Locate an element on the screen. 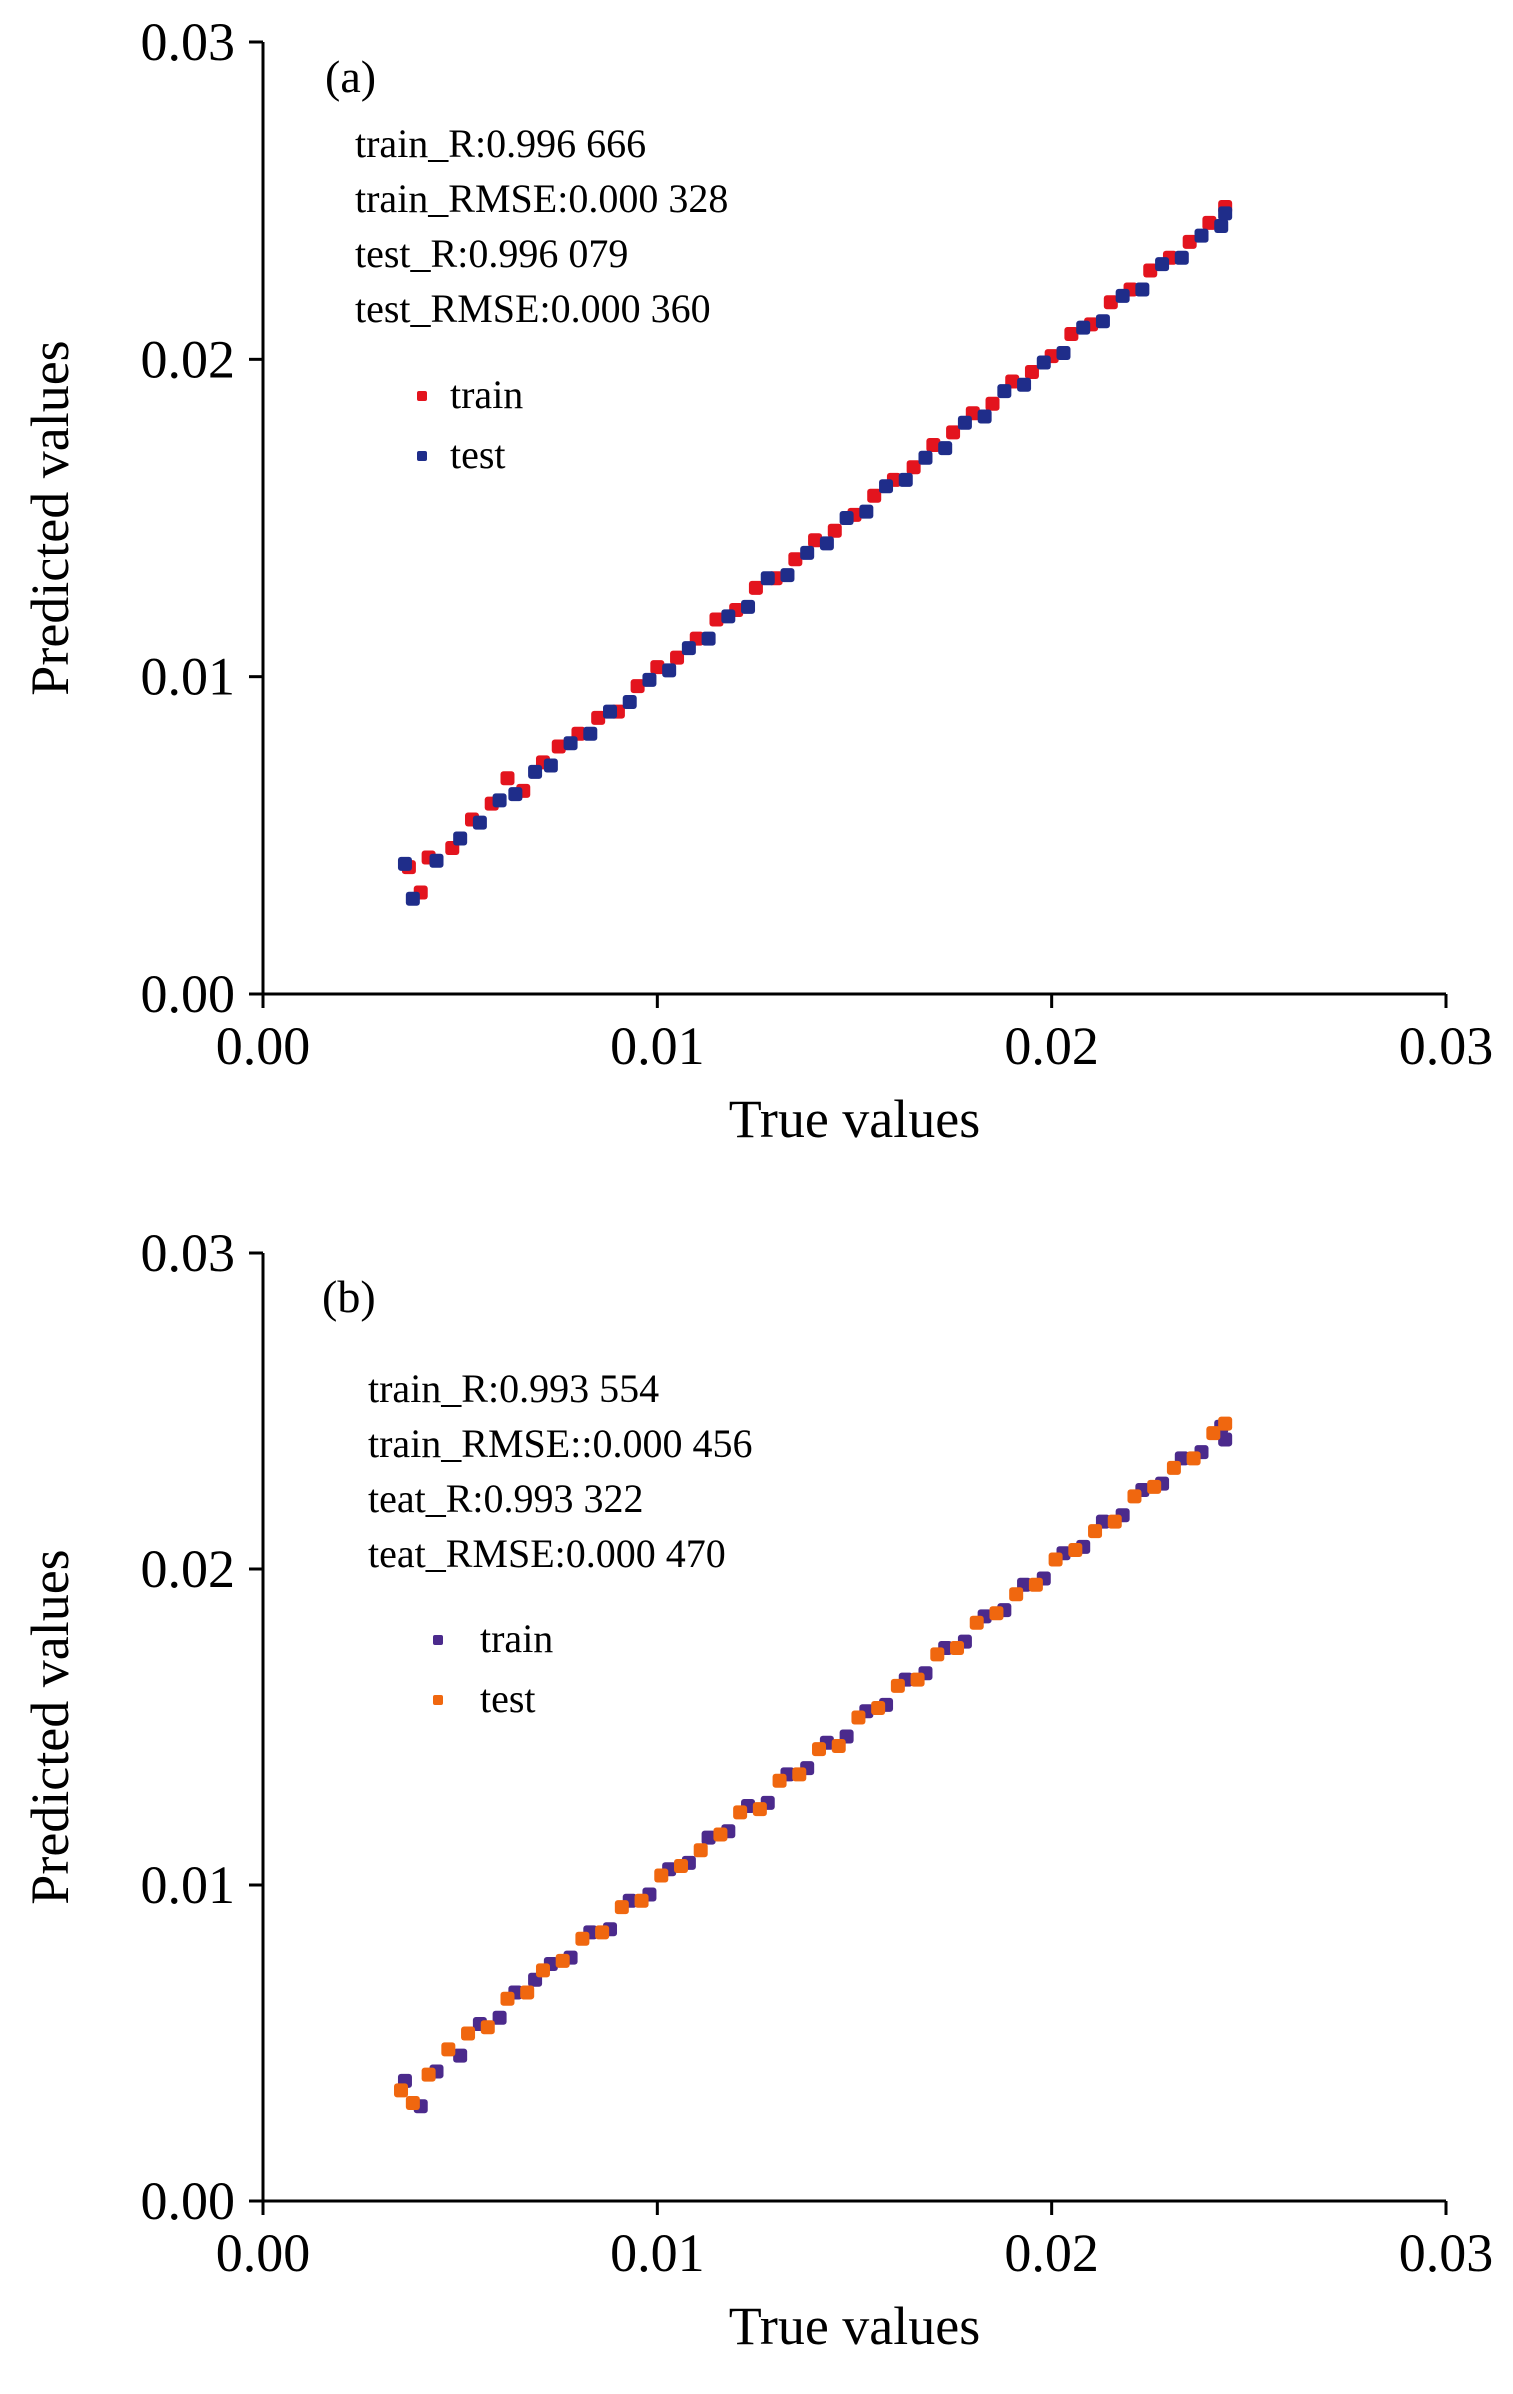 The width and height of the screenshot is (1513, 2394). metric-annotation: train_RMSE:0.000 328 is located at coordinates (541, 198).